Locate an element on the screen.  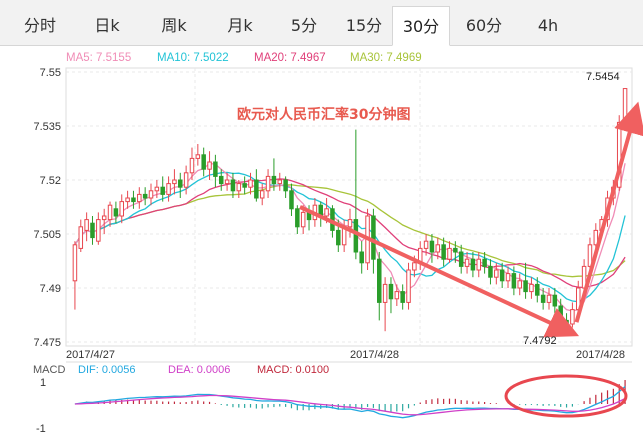
tab-5: 15分 is located at coordinates (364, 25).